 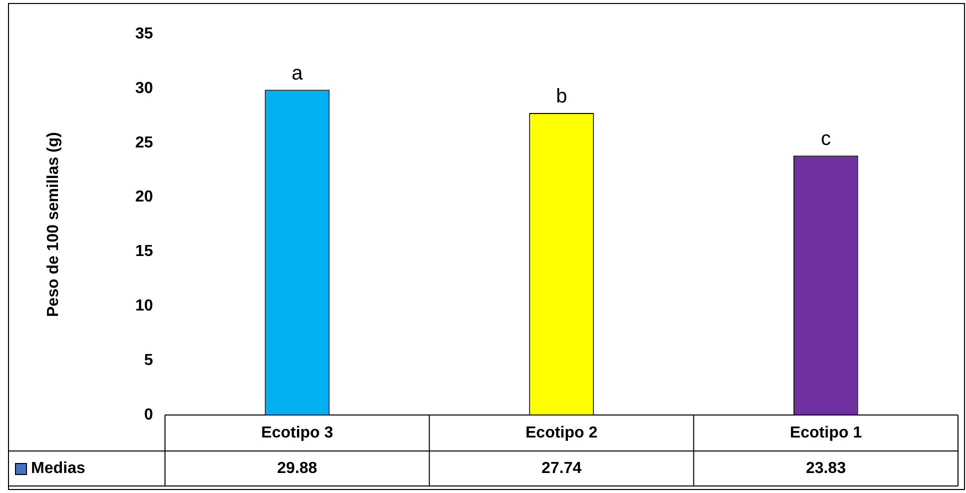 I want to click on y-axis-title: Peso de 100 semillas (g), so click(x=53, y=224).